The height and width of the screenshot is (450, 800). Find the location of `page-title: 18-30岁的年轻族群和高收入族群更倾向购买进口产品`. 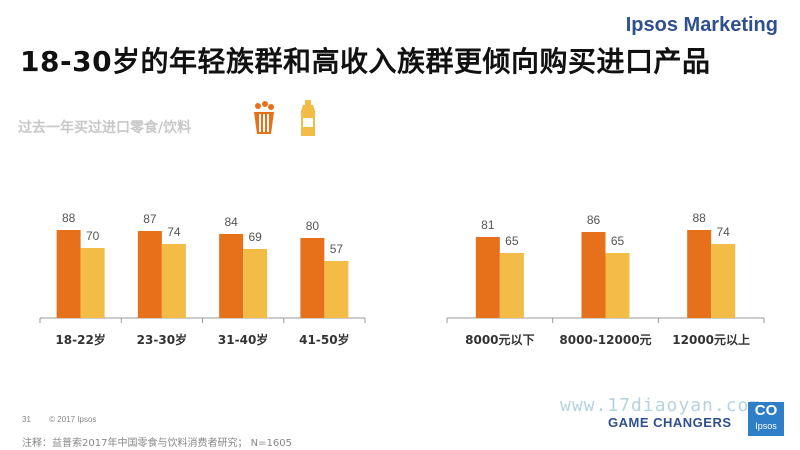

page-title: 18-30岁的年轻族群和高收入族群更倾向购买进口产品 is located at coordinates (365, 61).